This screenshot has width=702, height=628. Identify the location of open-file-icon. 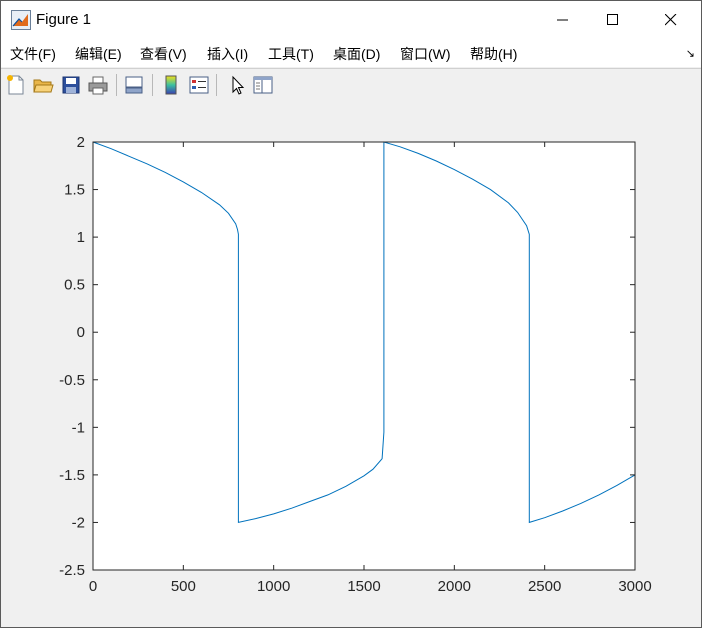
(43, 85).